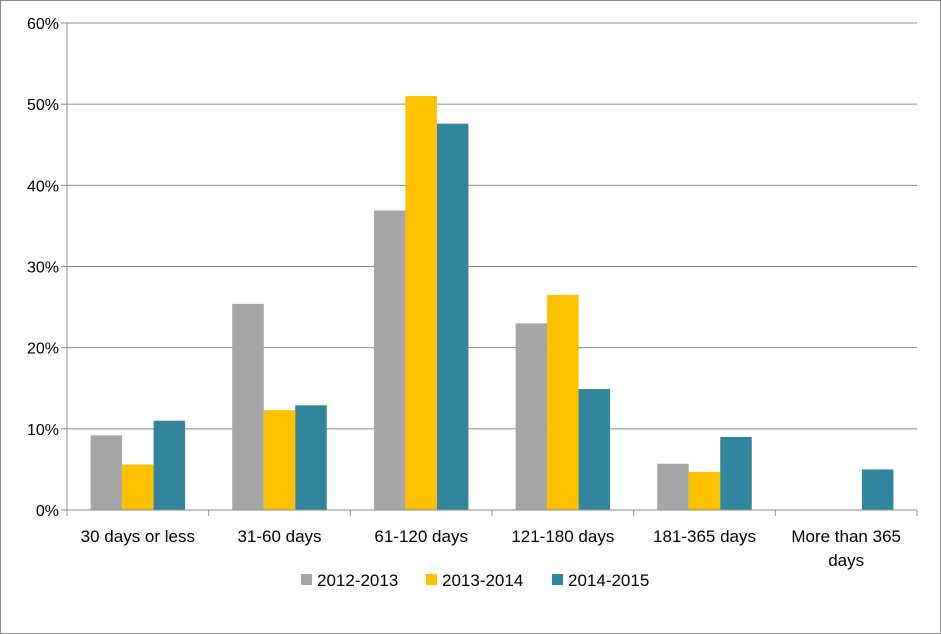  Describe the element at coordinates (43, 349) in the screenshot. I see `y-tick-label: 20%` at that location.